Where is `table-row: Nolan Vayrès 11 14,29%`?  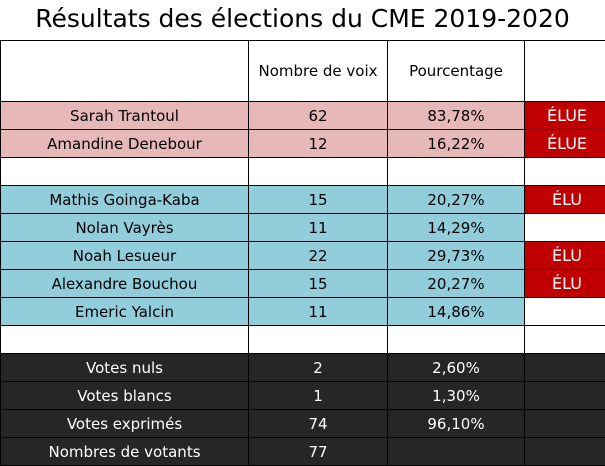 table-row: Nolan Vayrès 11 14,29% is located at coordinates (303, 228).